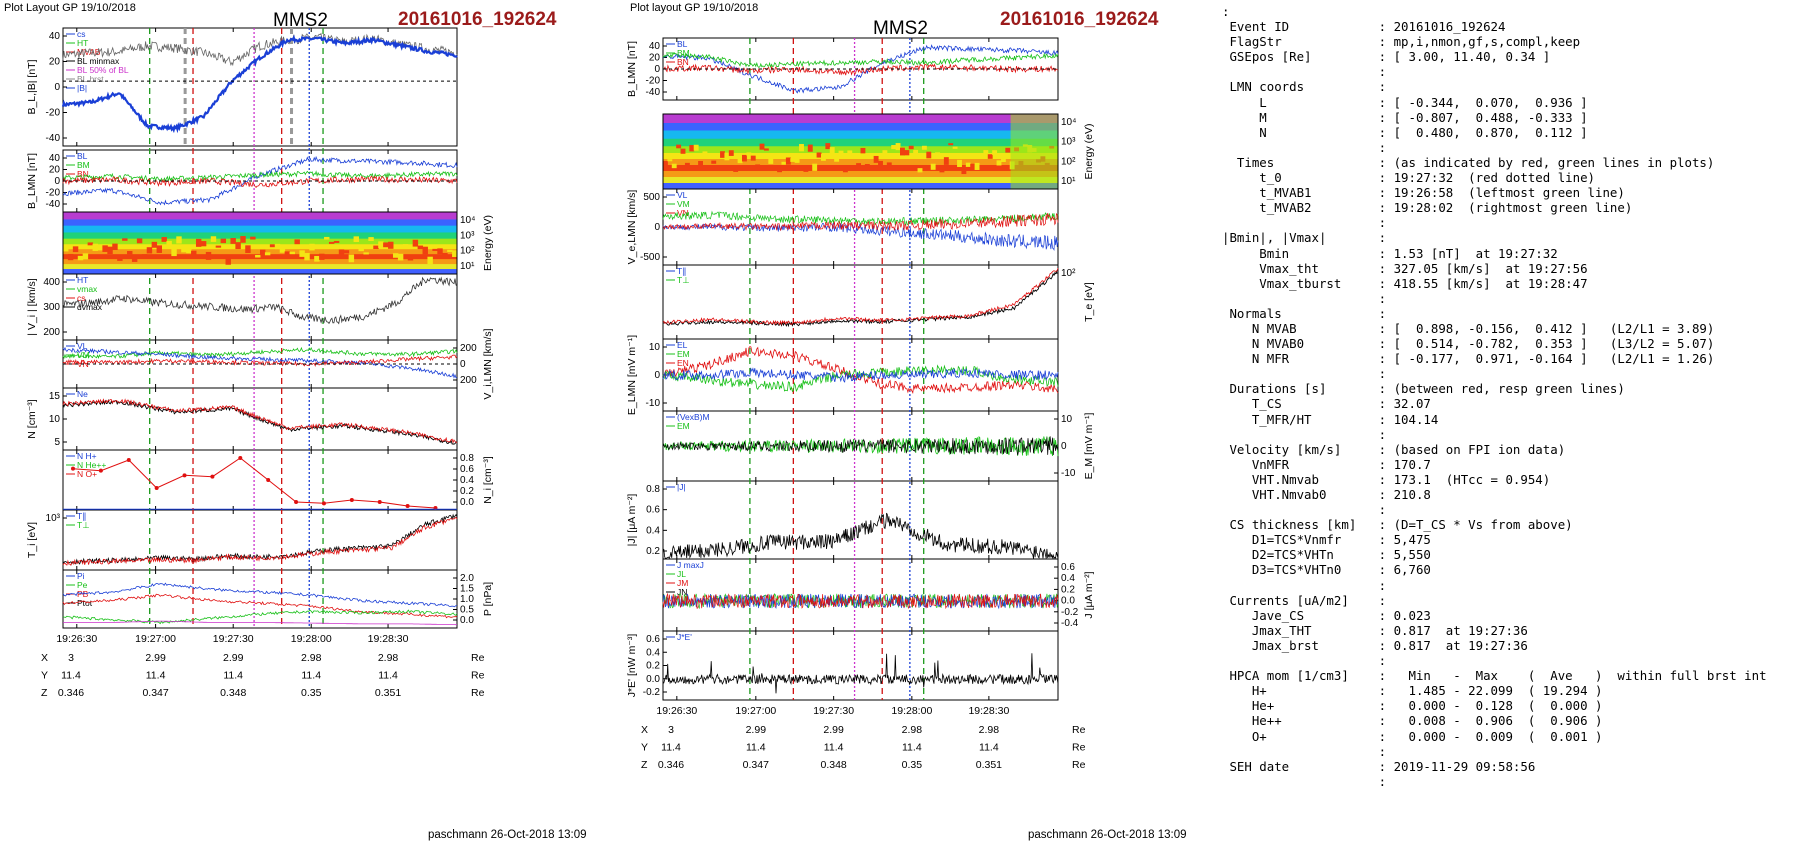 This screenshot has width=1804, height=841. What do you see at coordinates (155, 639) in the screenshot?
I see `time-tick-label: 19:27:00` at bounding box center [155, 639].